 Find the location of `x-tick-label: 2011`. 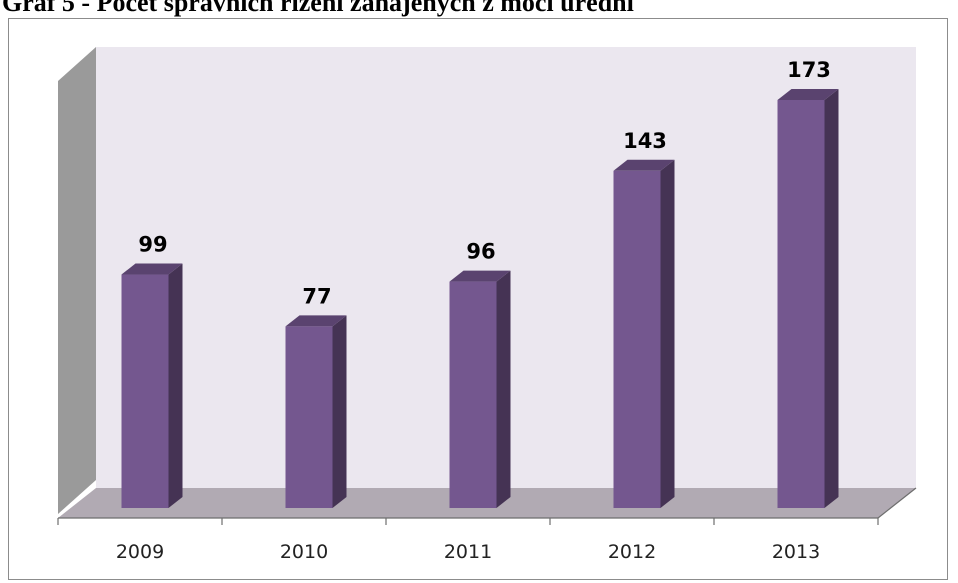

x-tick-label: 2011 is located at coordinates (468, 552).